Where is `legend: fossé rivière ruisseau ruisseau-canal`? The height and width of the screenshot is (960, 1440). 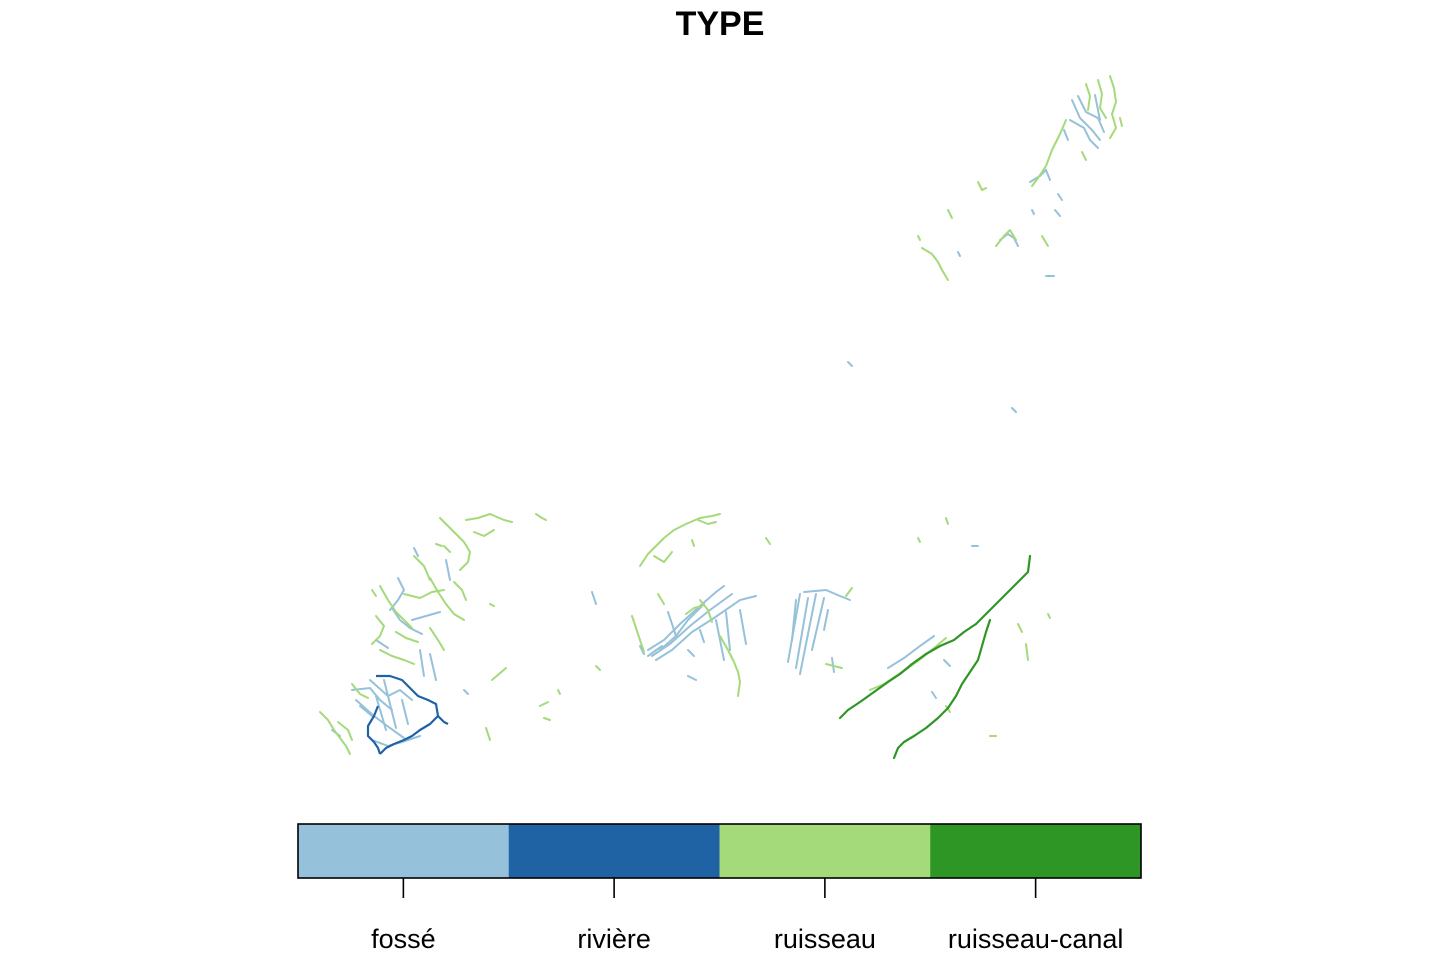 legend: fossé rivière ruisseau ruisseau-canal is located at coordinates (719, 888).